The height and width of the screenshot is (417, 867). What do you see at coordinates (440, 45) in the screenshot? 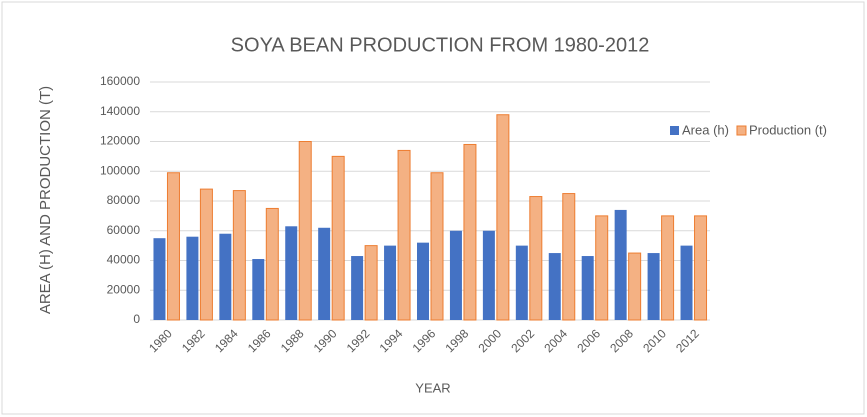
I see `chart-title: SOYA BEAN PRODUCTION FROM 1980-2012` at bounding box center [440, 45].